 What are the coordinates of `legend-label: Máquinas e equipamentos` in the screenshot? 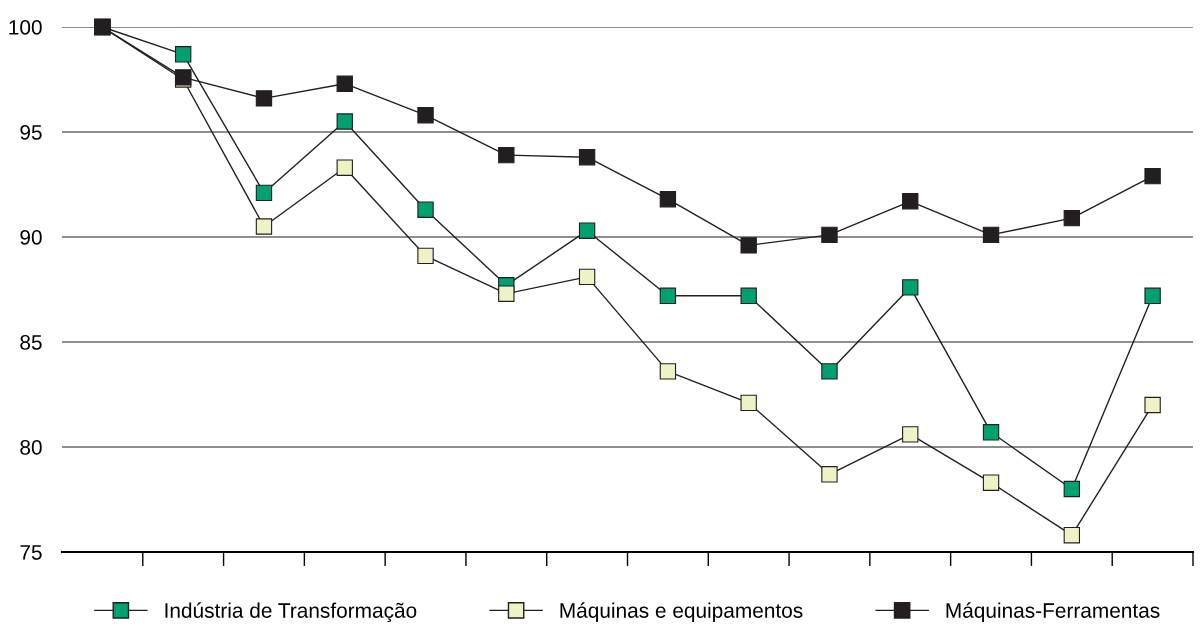 It's located at (681, 612).